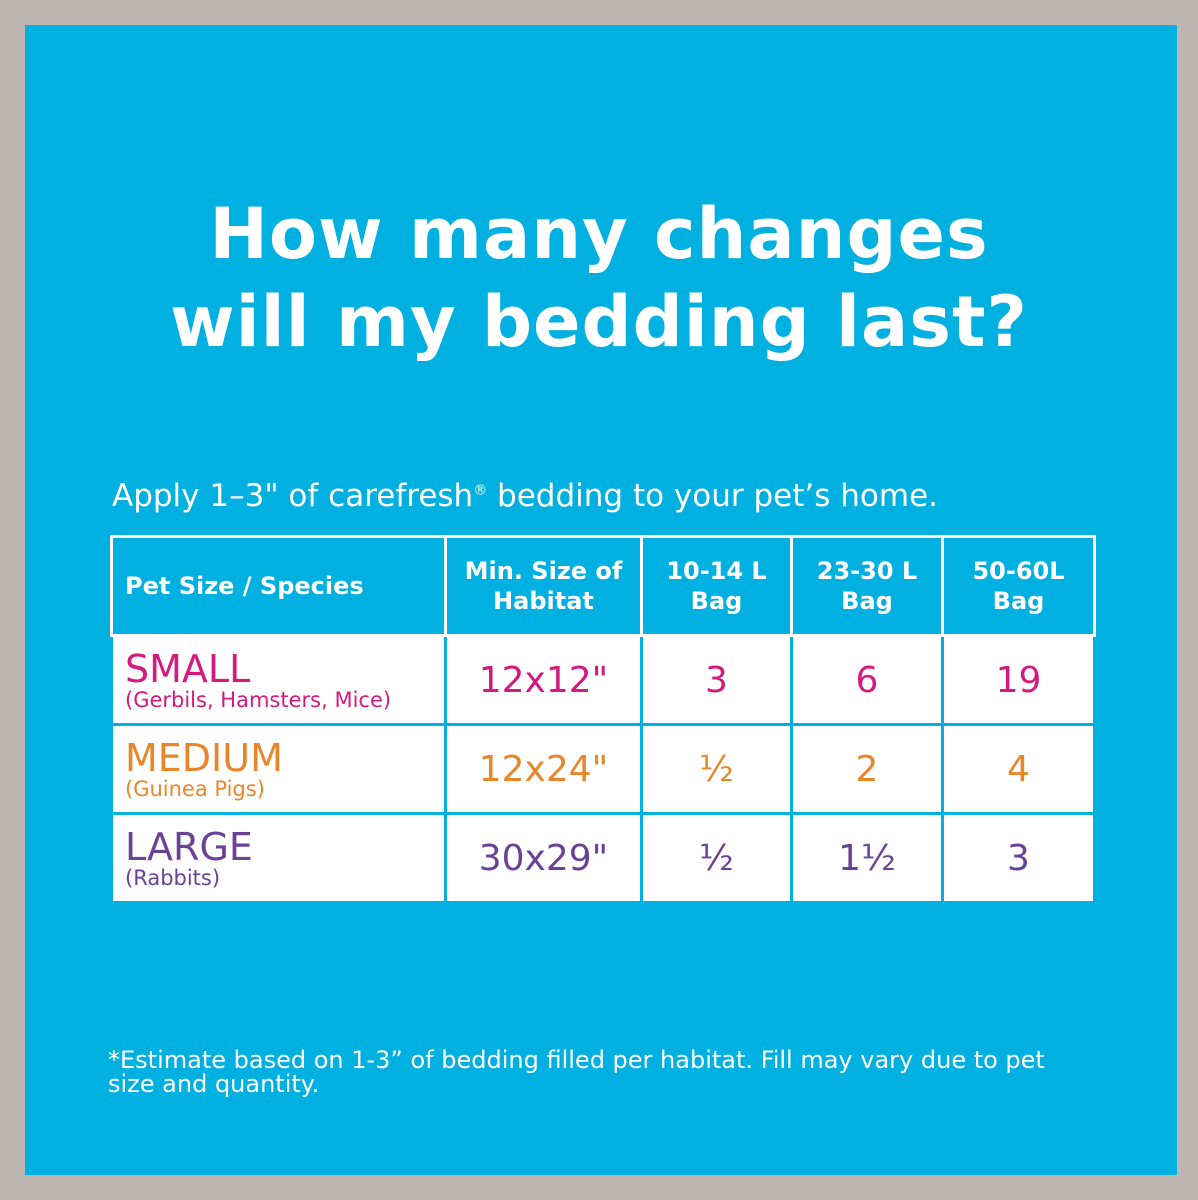  I want to click on habitat-size: 12x12", so click(543, 680).